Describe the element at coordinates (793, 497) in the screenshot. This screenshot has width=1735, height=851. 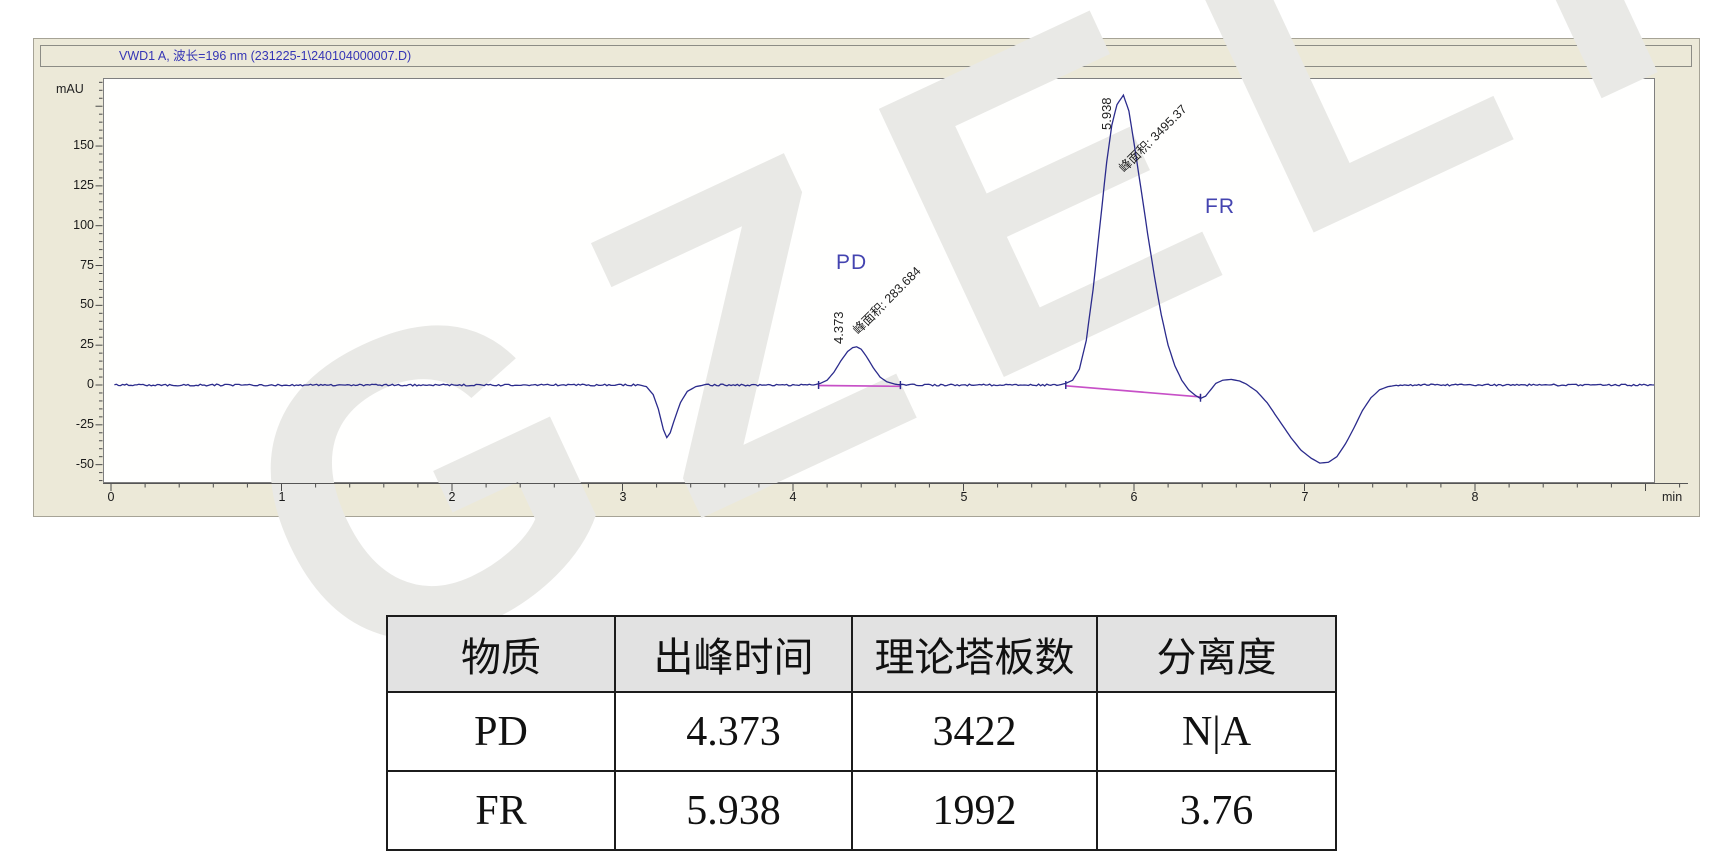
I see `x-axis-tick-label: 4` at that location.